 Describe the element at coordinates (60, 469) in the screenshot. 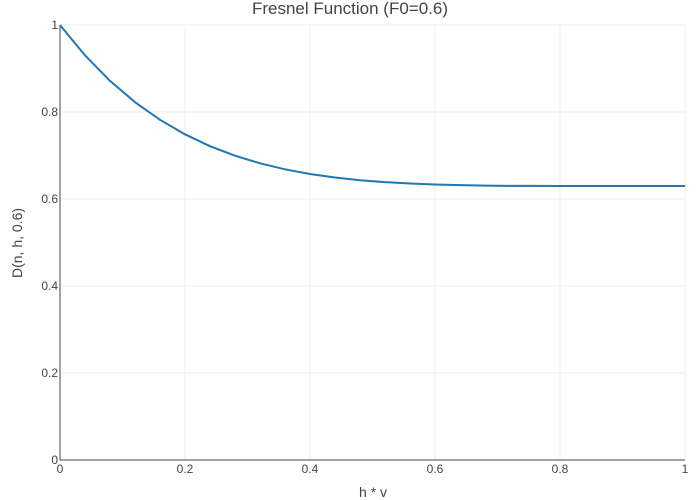

I see `x-tick-label: 0` at that location.